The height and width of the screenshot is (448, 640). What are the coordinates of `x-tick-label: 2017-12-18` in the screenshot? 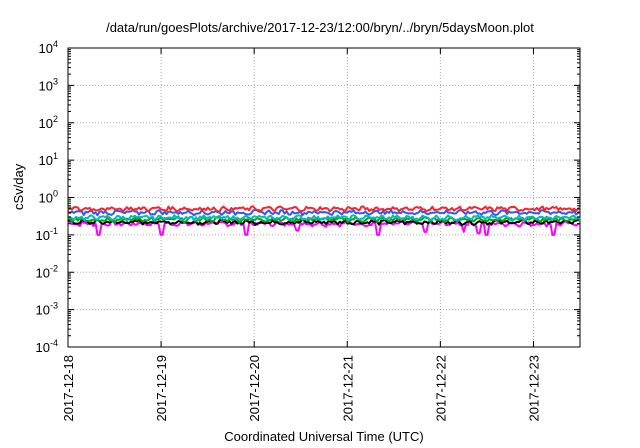 It's located at (68, 388).